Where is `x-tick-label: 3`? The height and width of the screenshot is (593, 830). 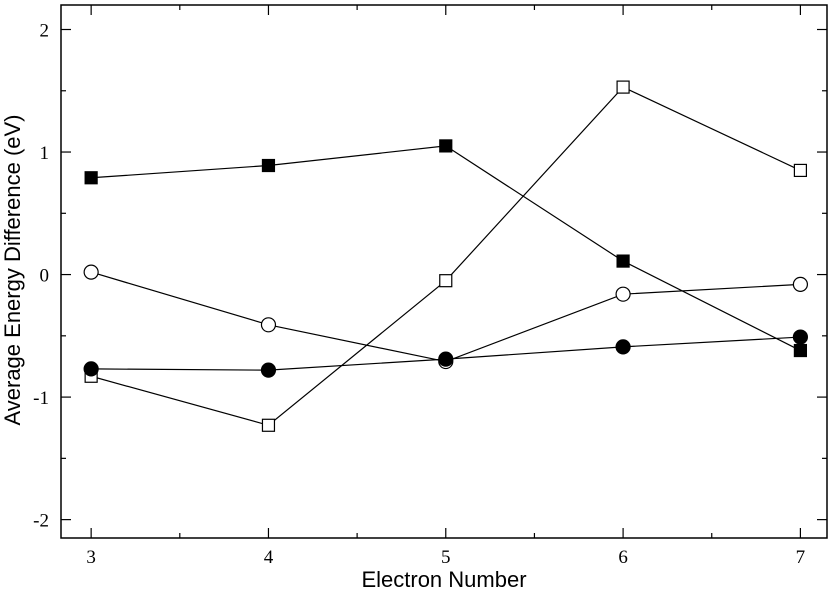 x-tick-label: 3 is located at coordinates (91, 557).